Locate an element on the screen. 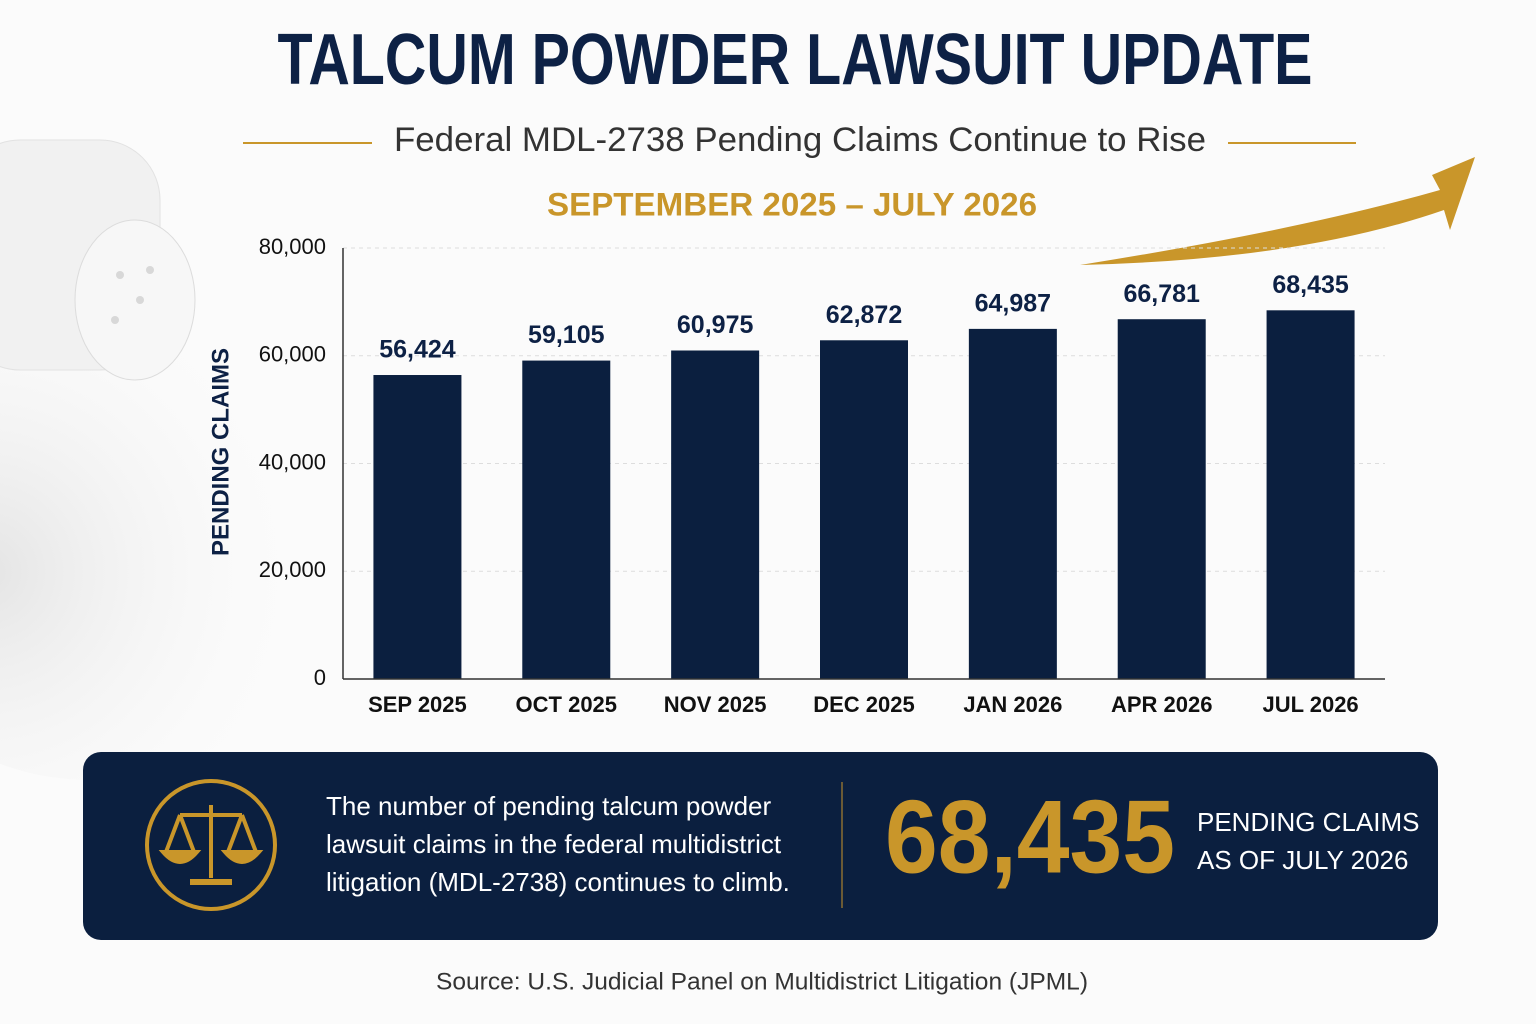  stat-label-line: PENDING CLAIMS is located at coordinates (1308, 822).